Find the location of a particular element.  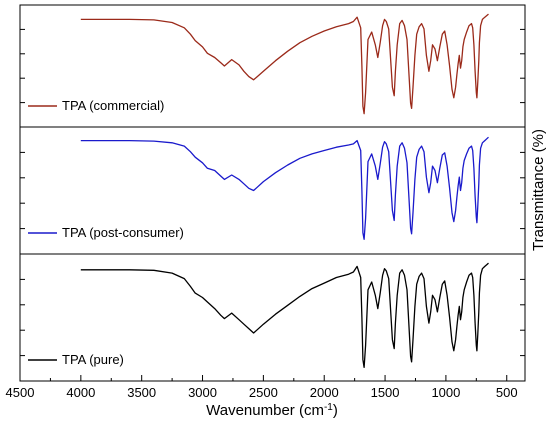

x-tick-label: 2000 is located at coordinates (324, 392).